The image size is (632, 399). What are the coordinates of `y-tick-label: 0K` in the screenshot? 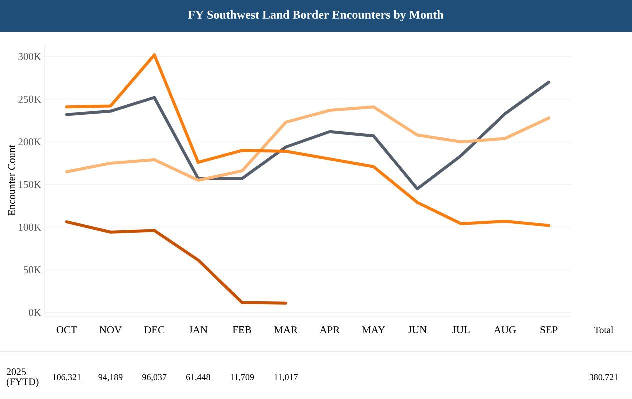 It's located at (35, 312).